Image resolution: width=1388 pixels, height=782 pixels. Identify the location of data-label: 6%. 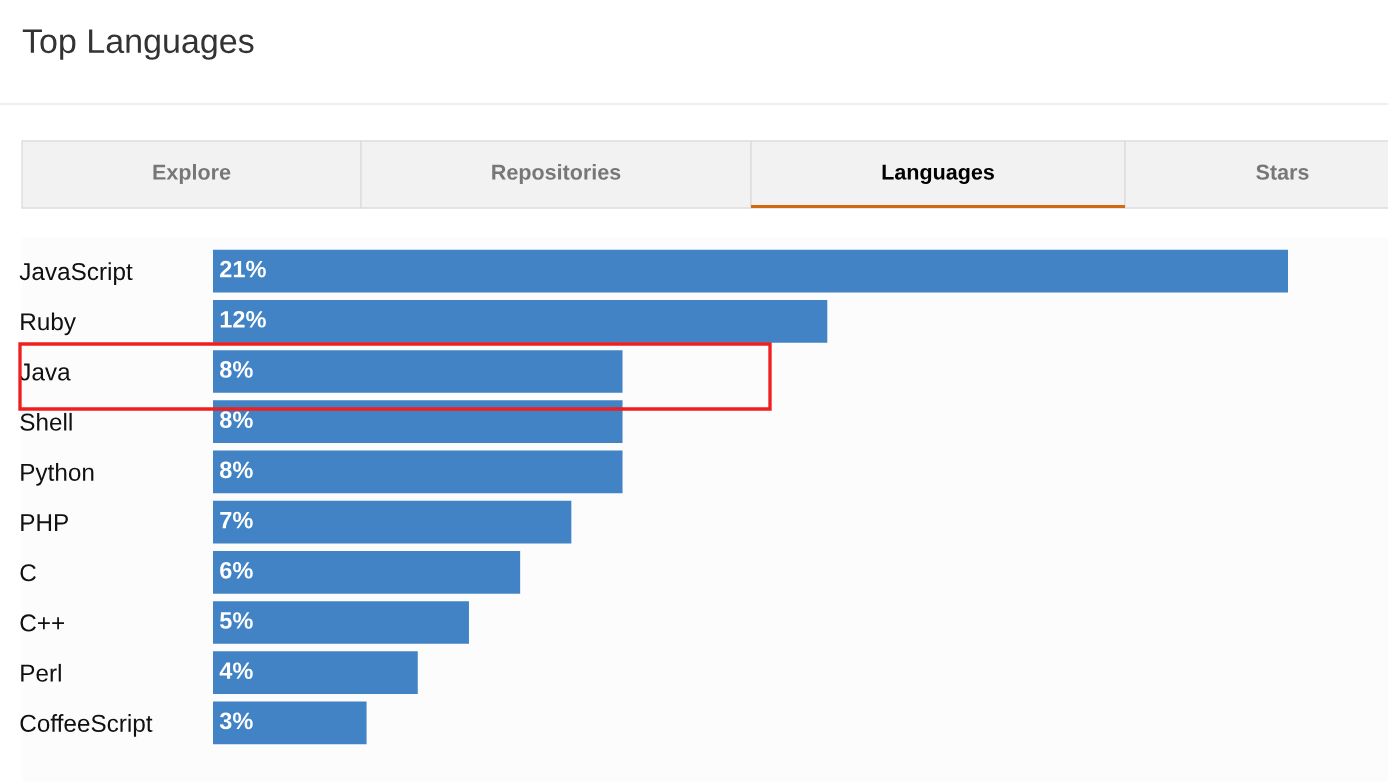
(236, 570).